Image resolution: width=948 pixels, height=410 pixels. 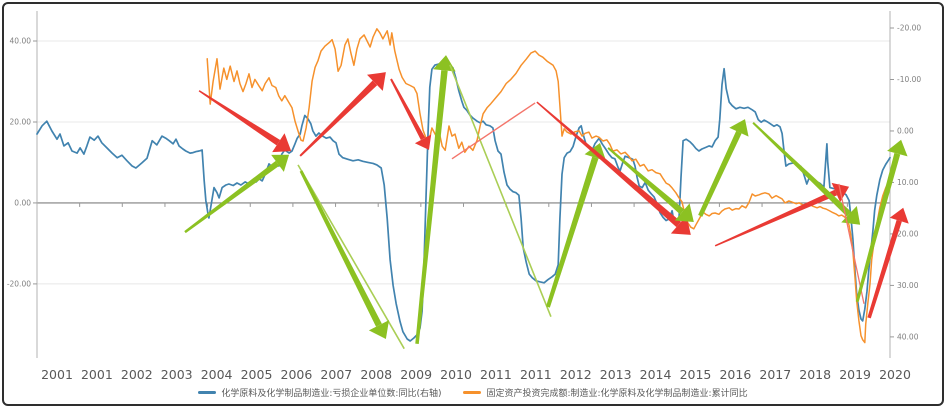 I want to click on x-axis-year-label: 2008, so click(x=376, y=374).